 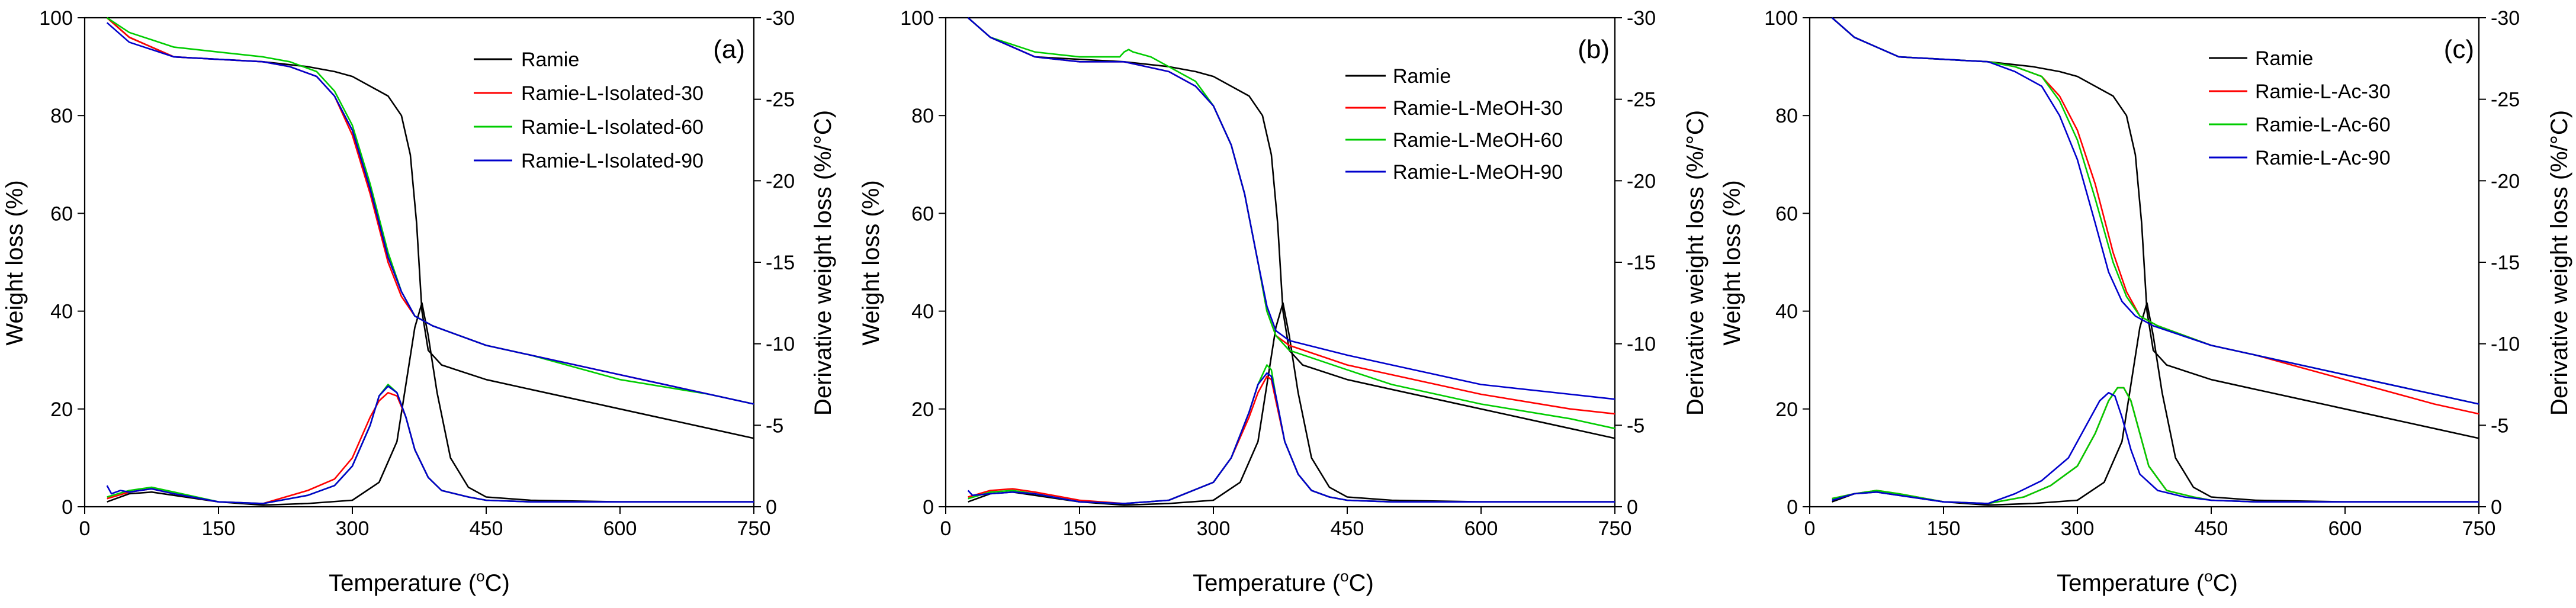 What do you see at coordinates (612, 128) in the screenshot?
I see `legend-entry: Ramie-L-Isolated-60` at bounding box center [612, 128].